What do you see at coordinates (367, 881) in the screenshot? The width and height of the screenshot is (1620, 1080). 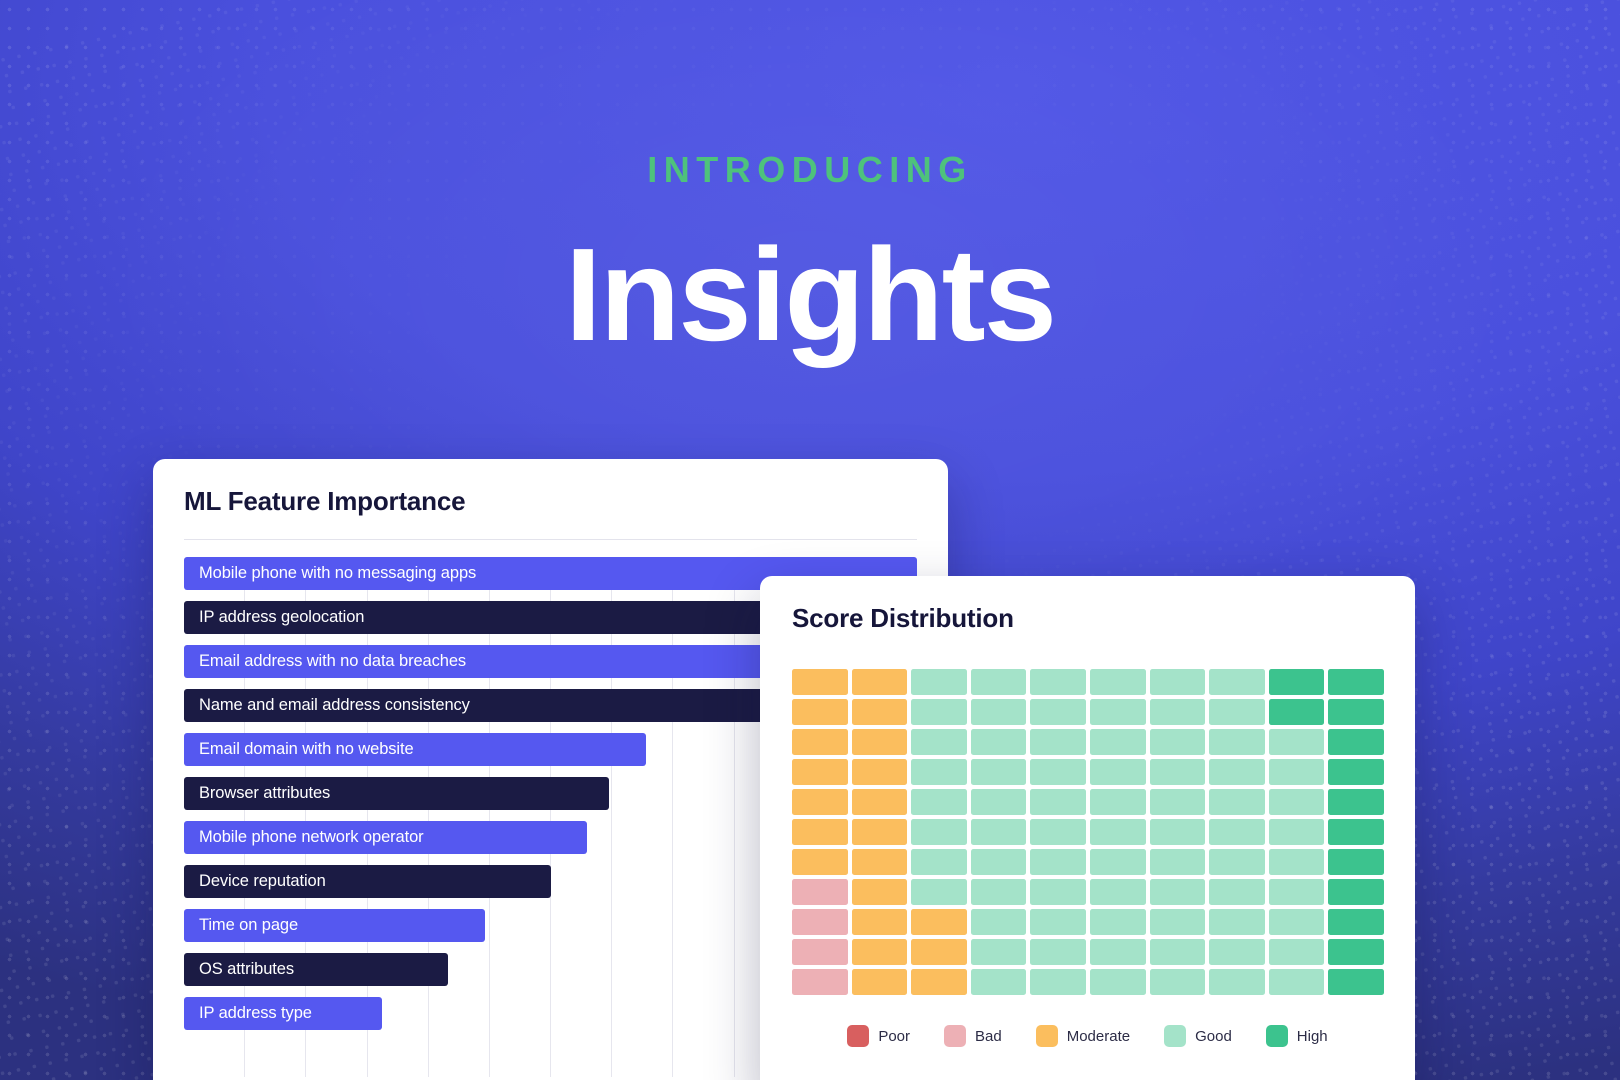 I see `feature-bar: Device reputation` at bounding box center [367, 881].